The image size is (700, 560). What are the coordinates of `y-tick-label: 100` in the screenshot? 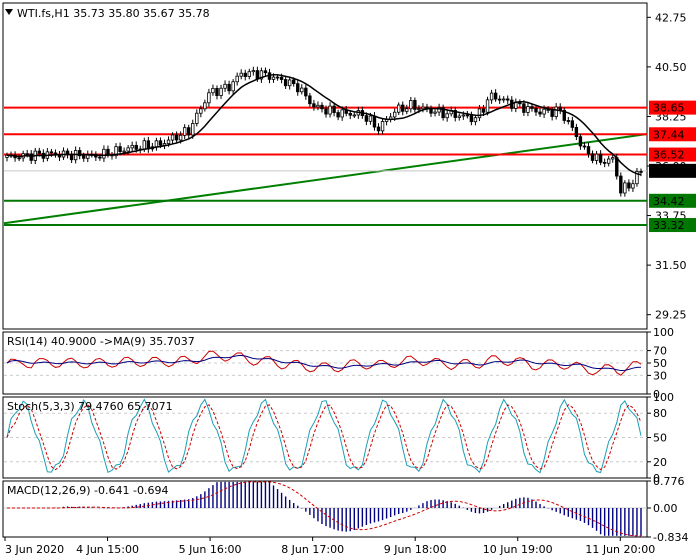 It's located at (663, 397).